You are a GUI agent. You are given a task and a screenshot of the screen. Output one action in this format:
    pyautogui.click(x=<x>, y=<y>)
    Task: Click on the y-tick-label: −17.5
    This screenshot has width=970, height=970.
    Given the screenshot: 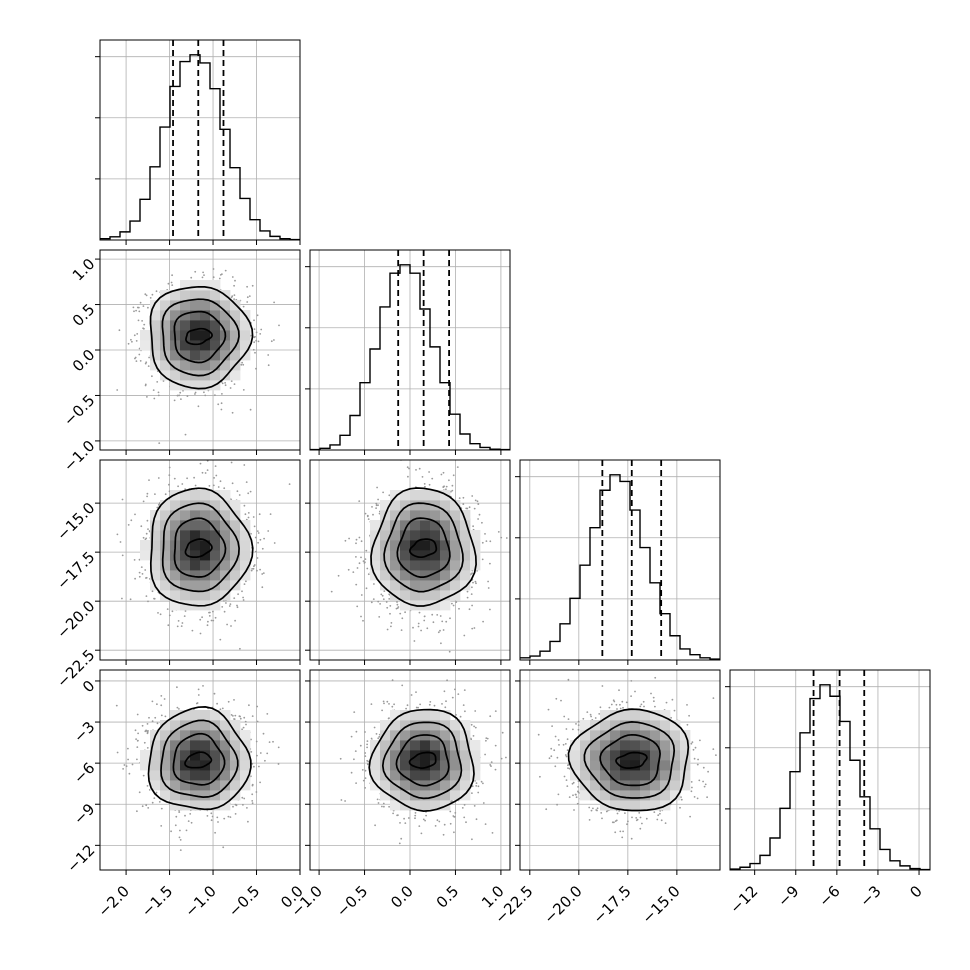 What is the action you would take?
    pyautogui.click(x=75, y=570)
    